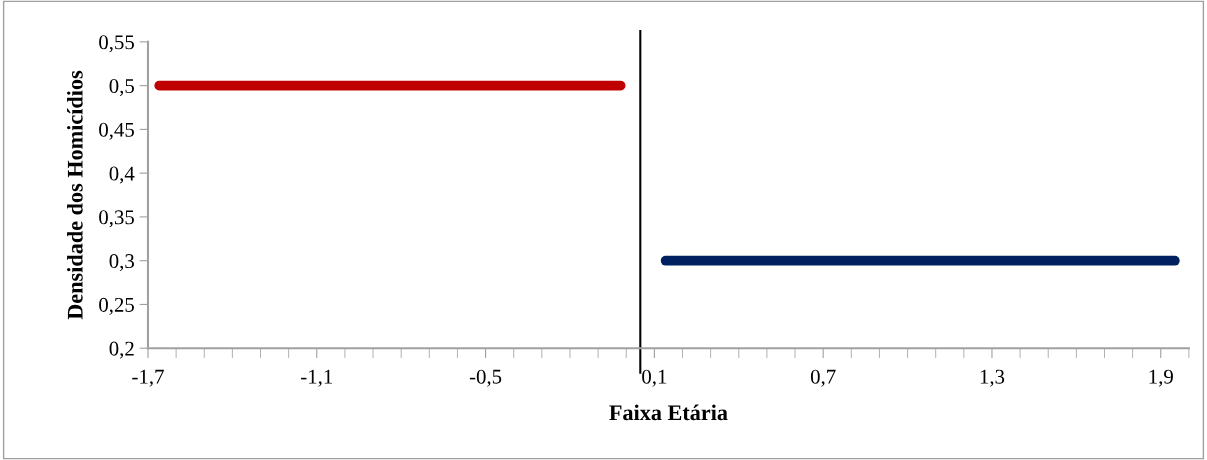  I want to click on x-tick-label: -1,1, so click(317, 378).